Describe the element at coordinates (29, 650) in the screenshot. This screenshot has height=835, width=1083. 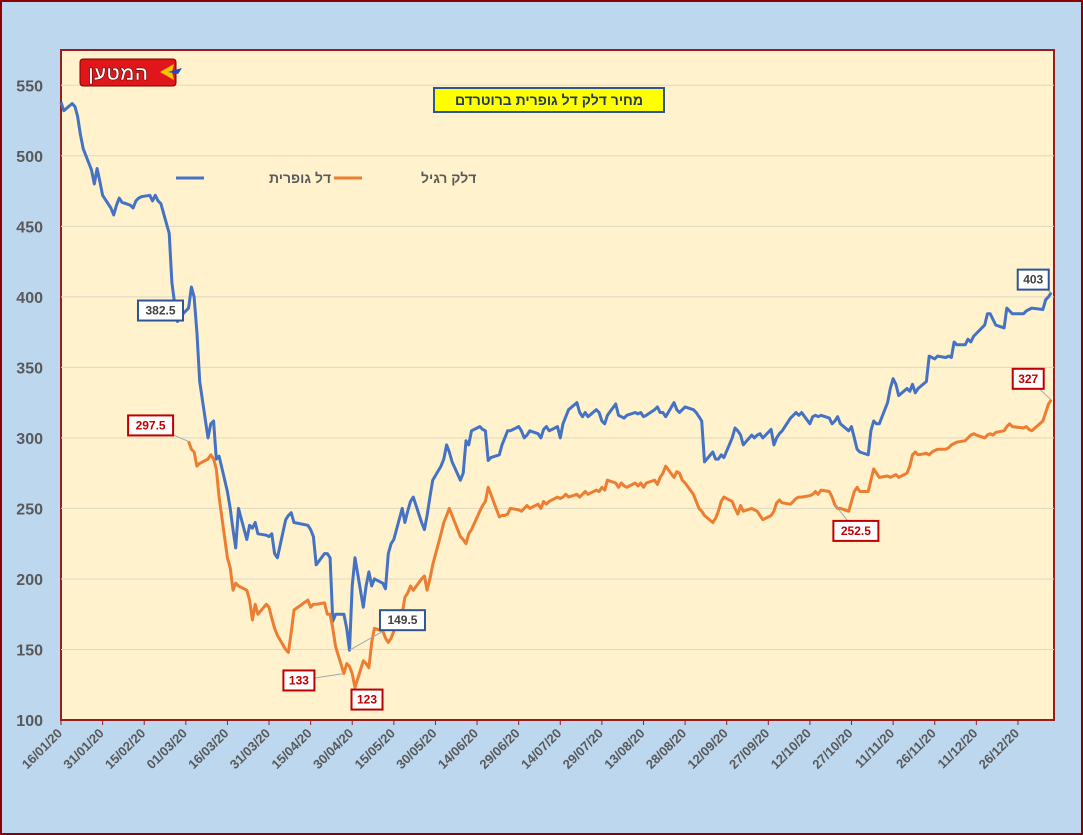
I see `y-tick-label: 150` at that location.